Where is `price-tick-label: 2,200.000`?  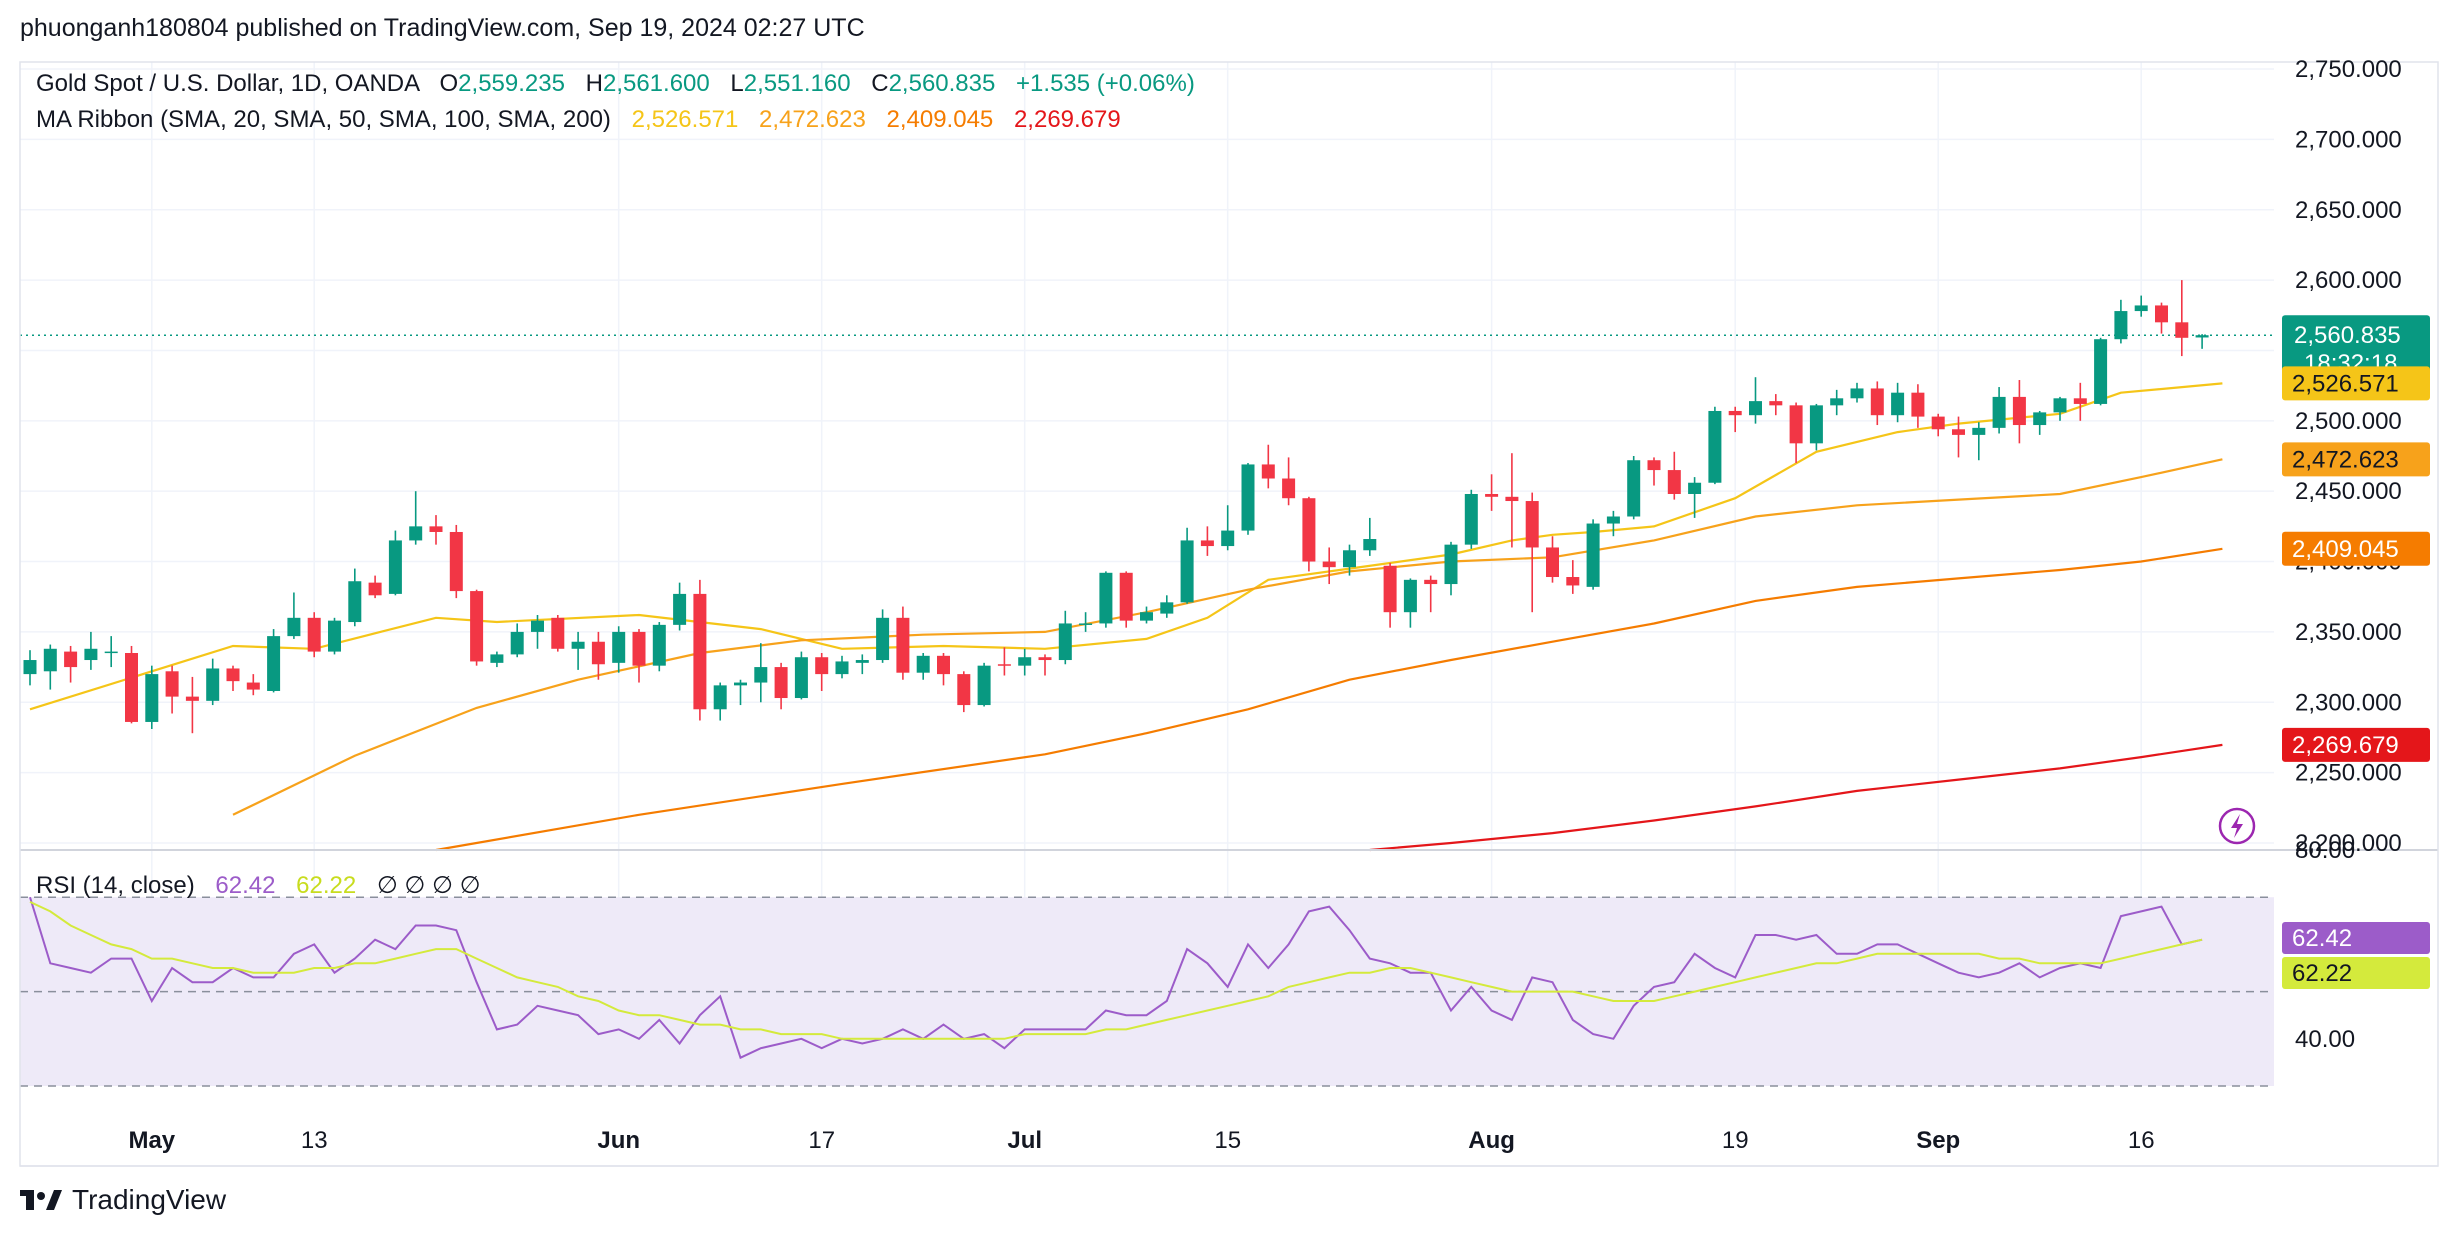 price-tick-label: 2,200.000 is located at coordinates (2348, 843).